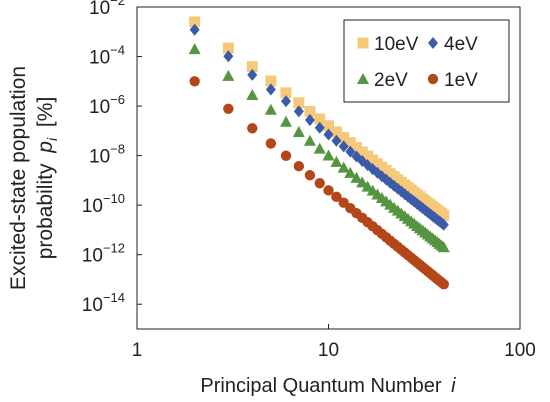 The height and width of the screenshot is (402, 550). What do you see at coordinates (321, 386) in the screenshot?
I see `x-axis-title-text: Principal Quantum Number` at bounding box center [321, 386].